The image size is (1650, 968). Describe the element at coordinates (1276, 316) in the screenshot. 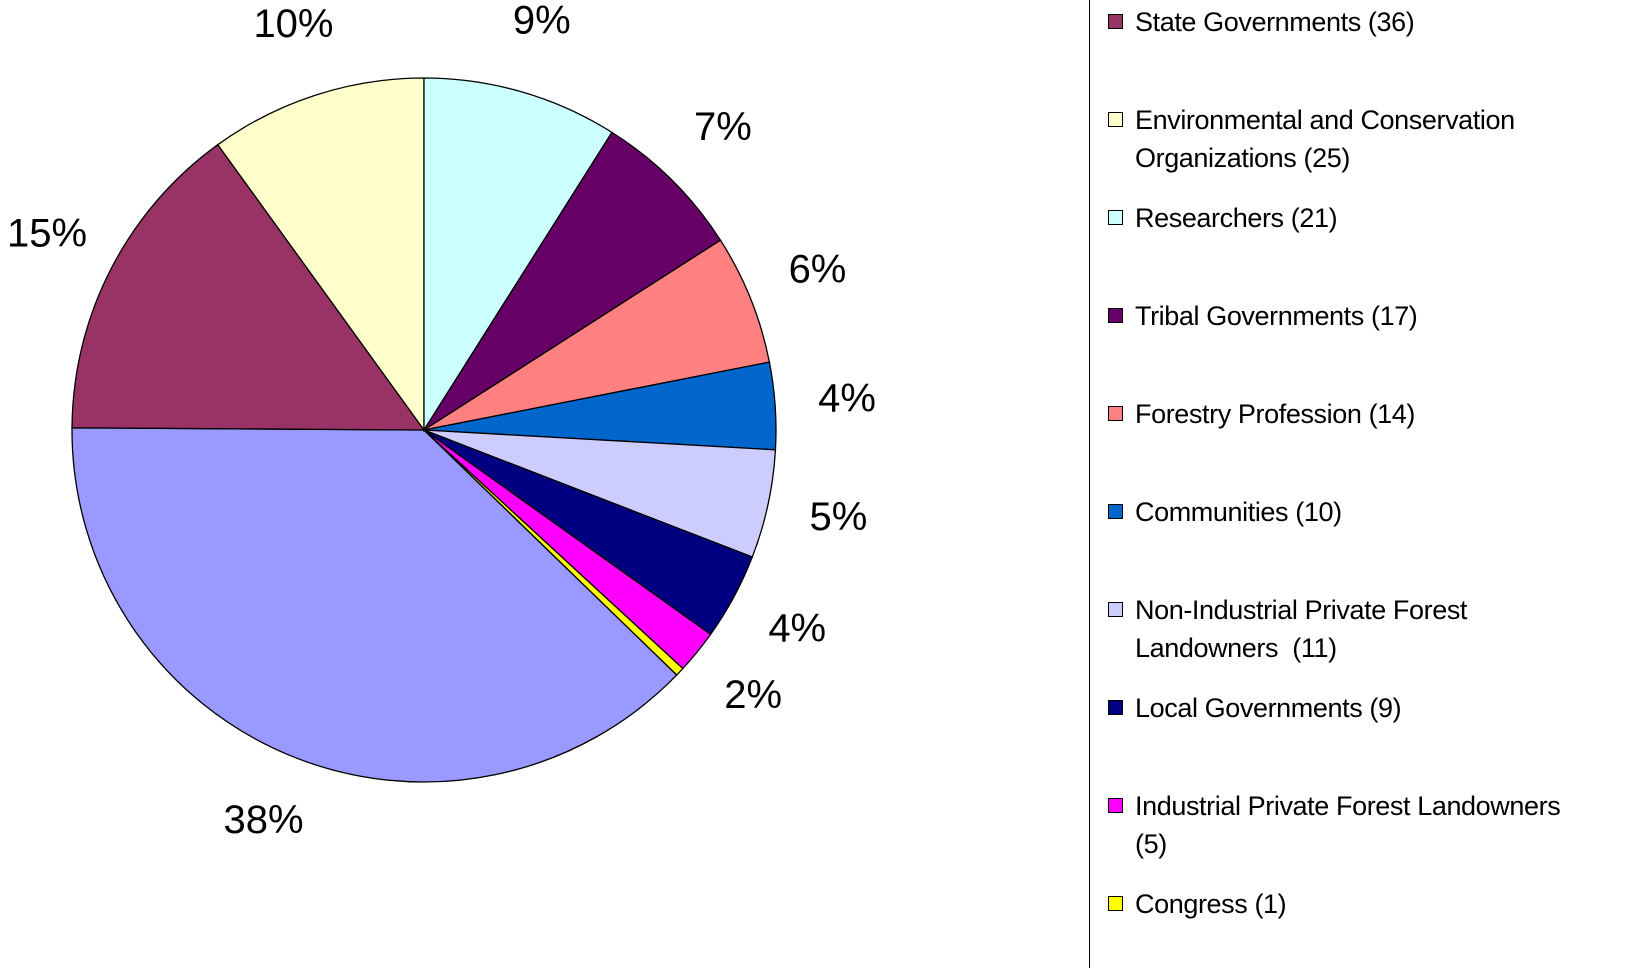

I see `legend-label: Tribal Governments (17)` at that location.